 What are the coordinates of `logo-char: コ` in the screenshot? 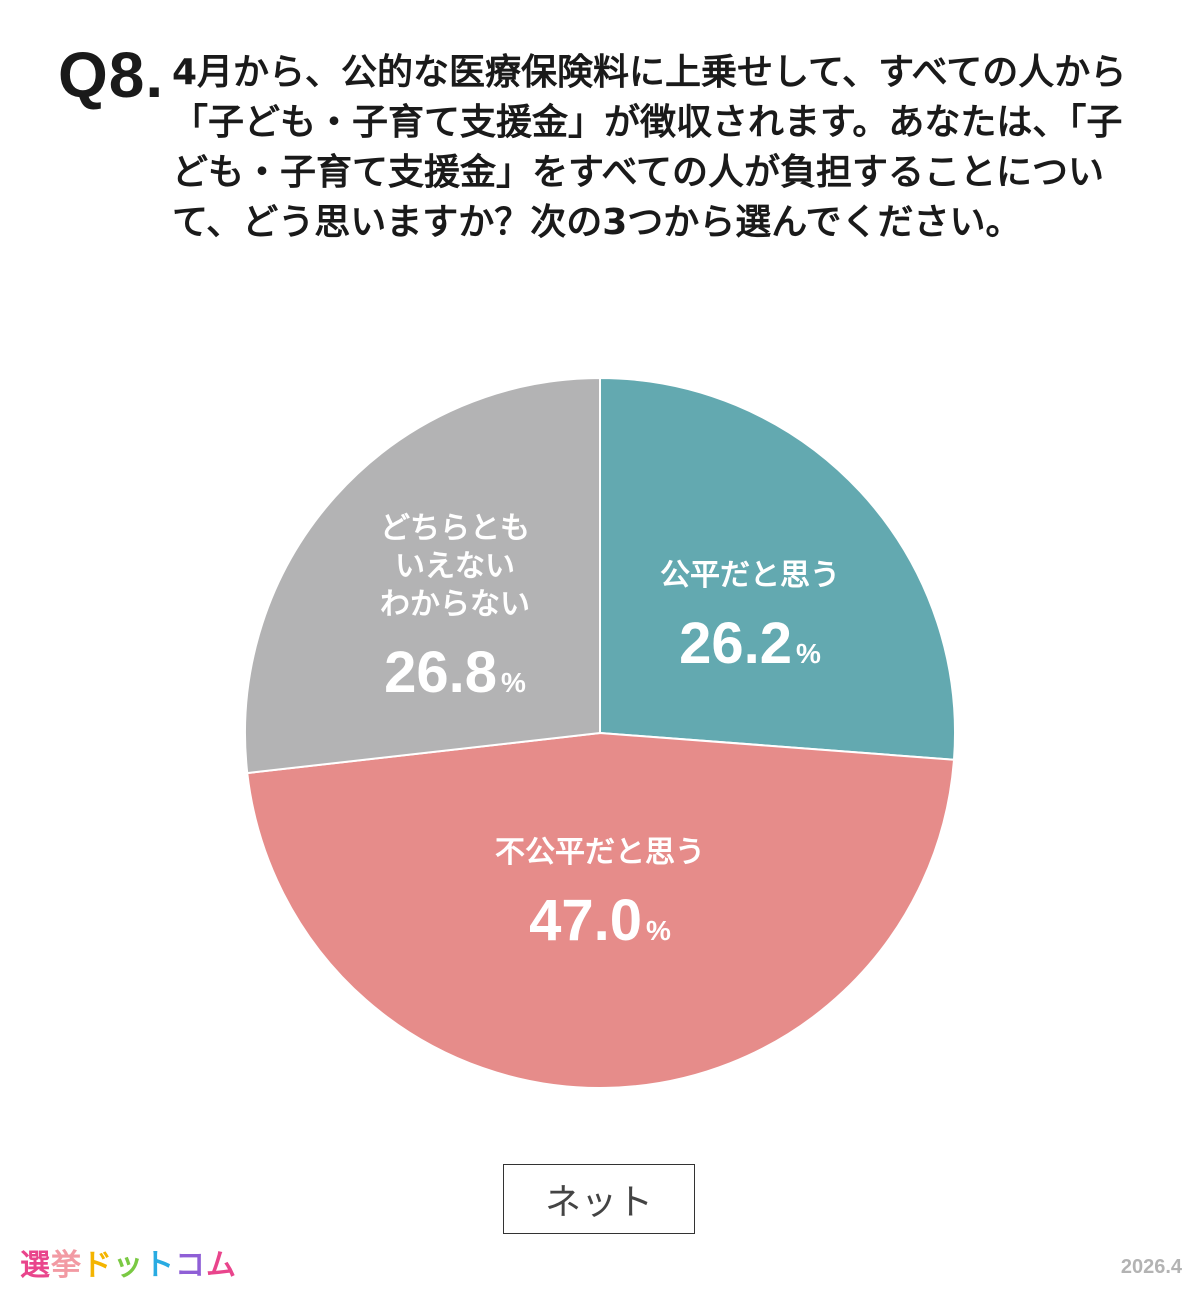 It's located at (190, 1265).